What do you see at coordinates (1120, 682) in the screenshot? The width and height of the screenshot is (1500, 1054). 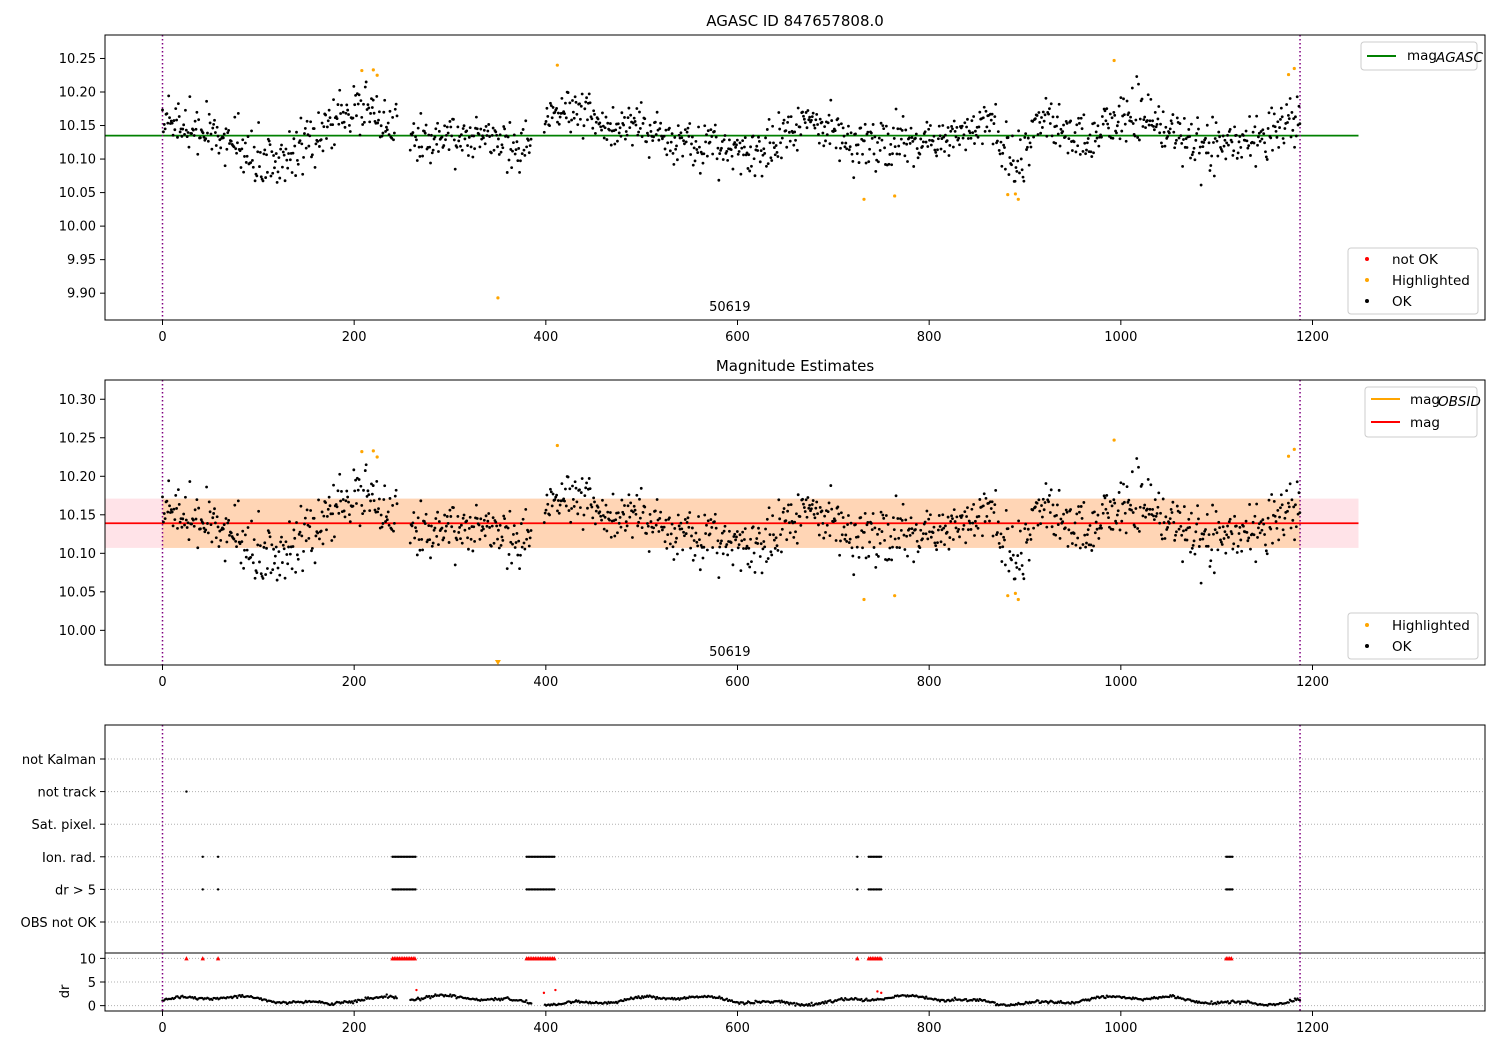 I see `x-tick-label: 1000` at bounding box center [1120, 682].